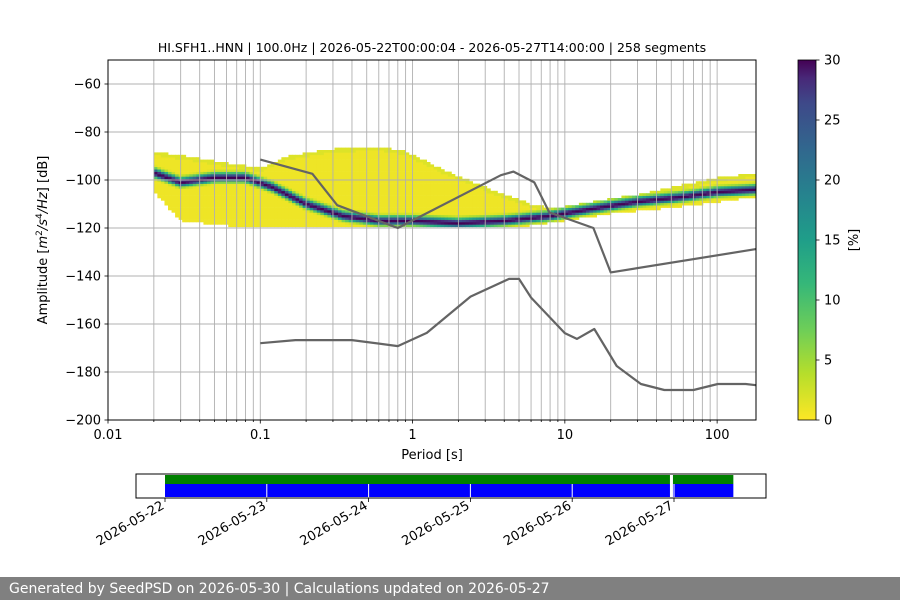 The height and width of the screenshot is (602, 900). Describe the element at coordinates (87, 133) in the screenshot. I see `y-tick-label: −80` at that location.